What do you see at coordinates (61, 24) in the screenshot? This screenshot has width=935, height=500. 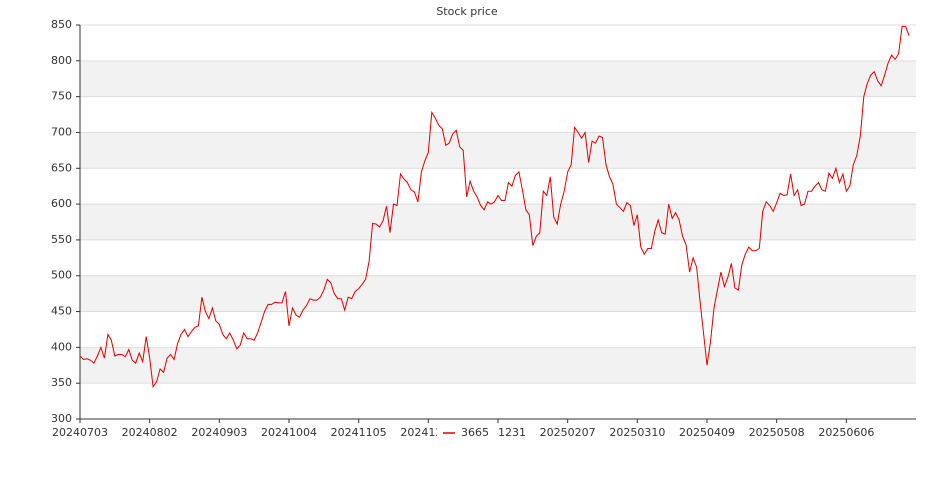 I see `y-tick-label: 850` at bounding box center [61, 24].